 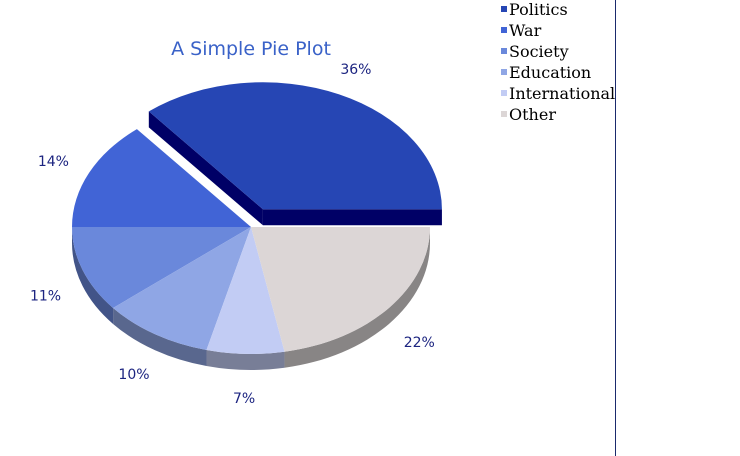 What do you see at coordinates (244, 399) in the screenshot?
I see `percent-label-international: 7%` at bounding box center [244, 399].